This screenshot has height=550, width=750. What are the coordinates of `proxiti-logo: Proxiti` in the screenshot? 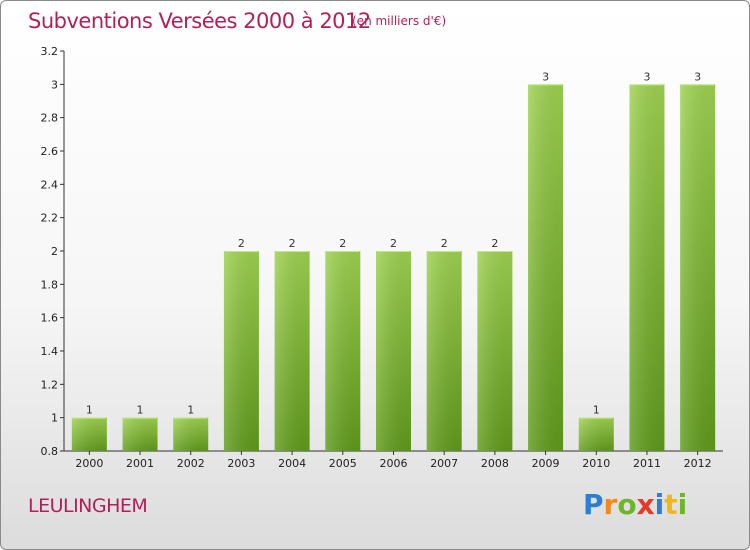 It's located at (635, 504).